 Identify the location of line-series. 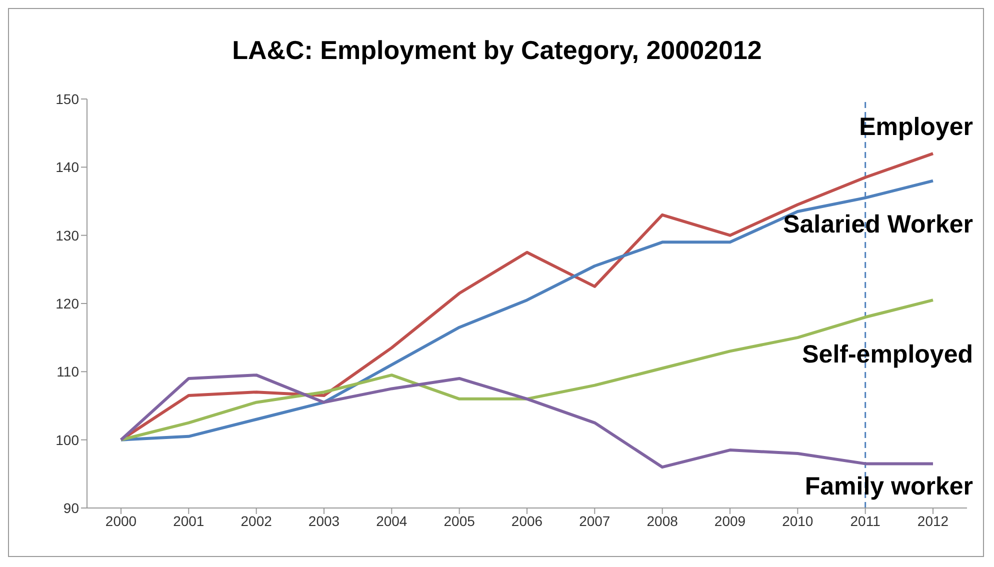
(527, 421).